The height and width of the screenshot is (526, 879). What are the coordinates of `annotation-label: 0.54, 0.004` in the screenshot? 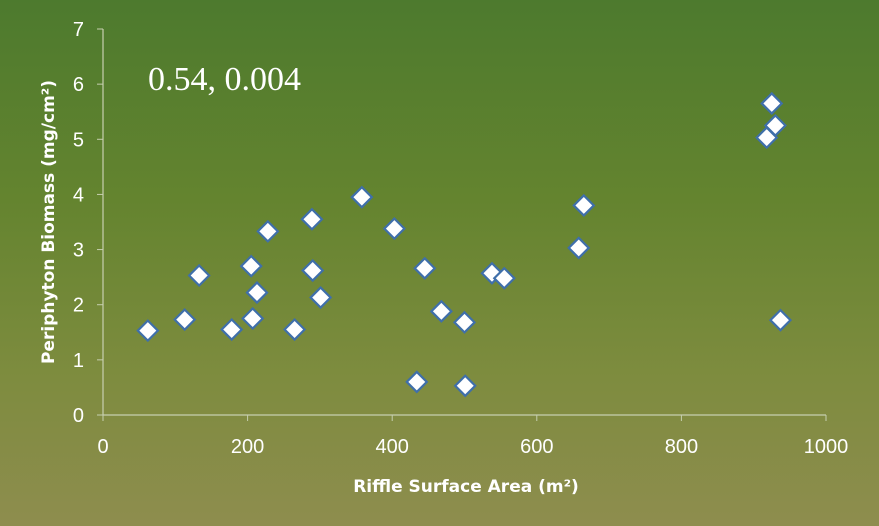 It's located at (224, 79).